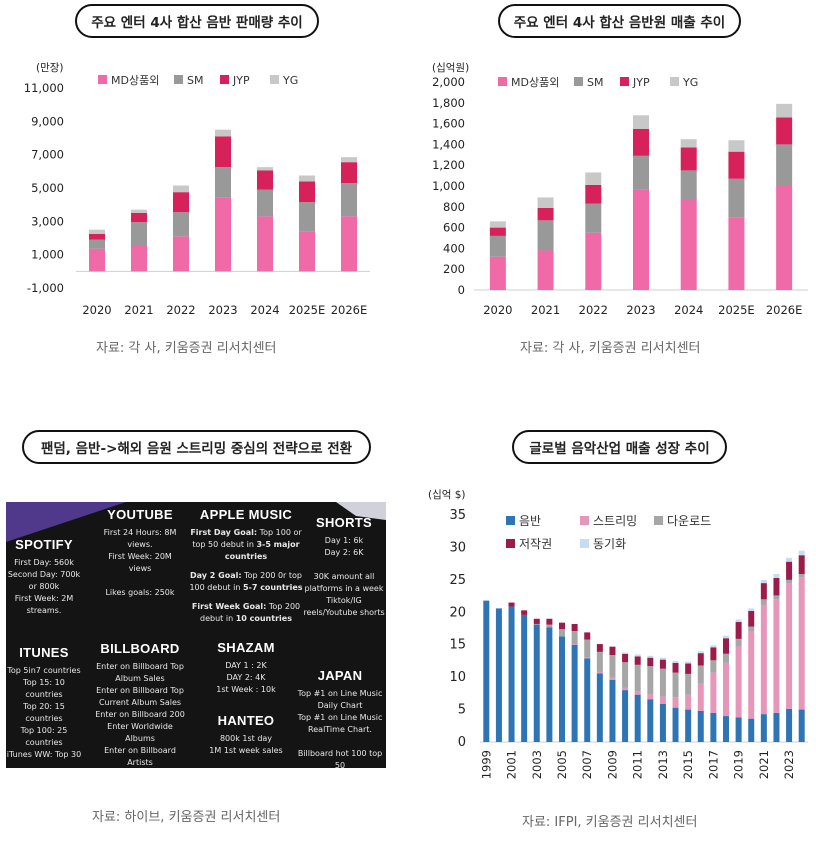  I want to click on x-tick-label: 2005, so click(562, 764).